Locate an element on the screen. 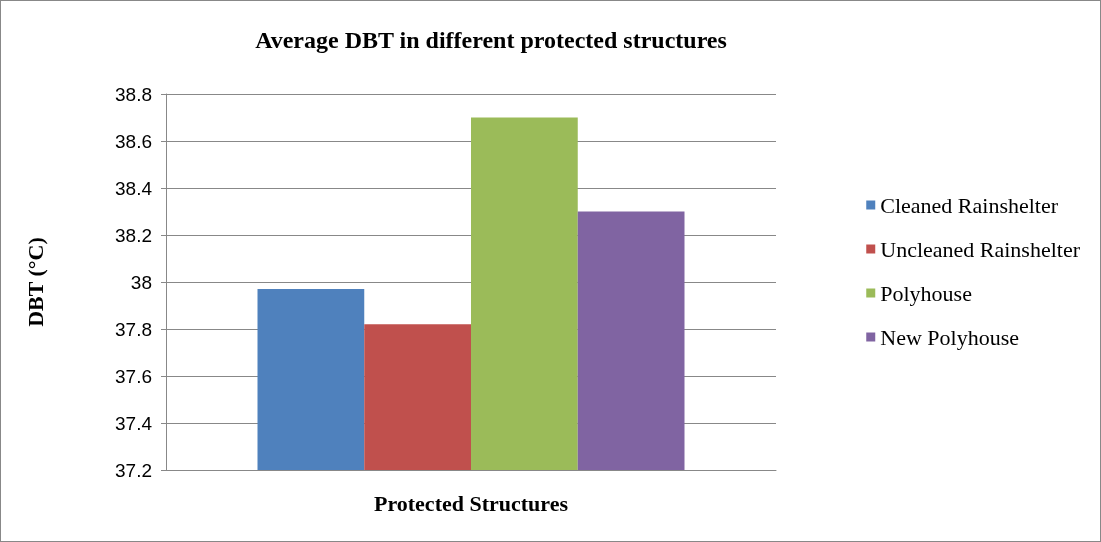  legend-label: Cleaned Rainshelter is located at coordinates (969, 205).